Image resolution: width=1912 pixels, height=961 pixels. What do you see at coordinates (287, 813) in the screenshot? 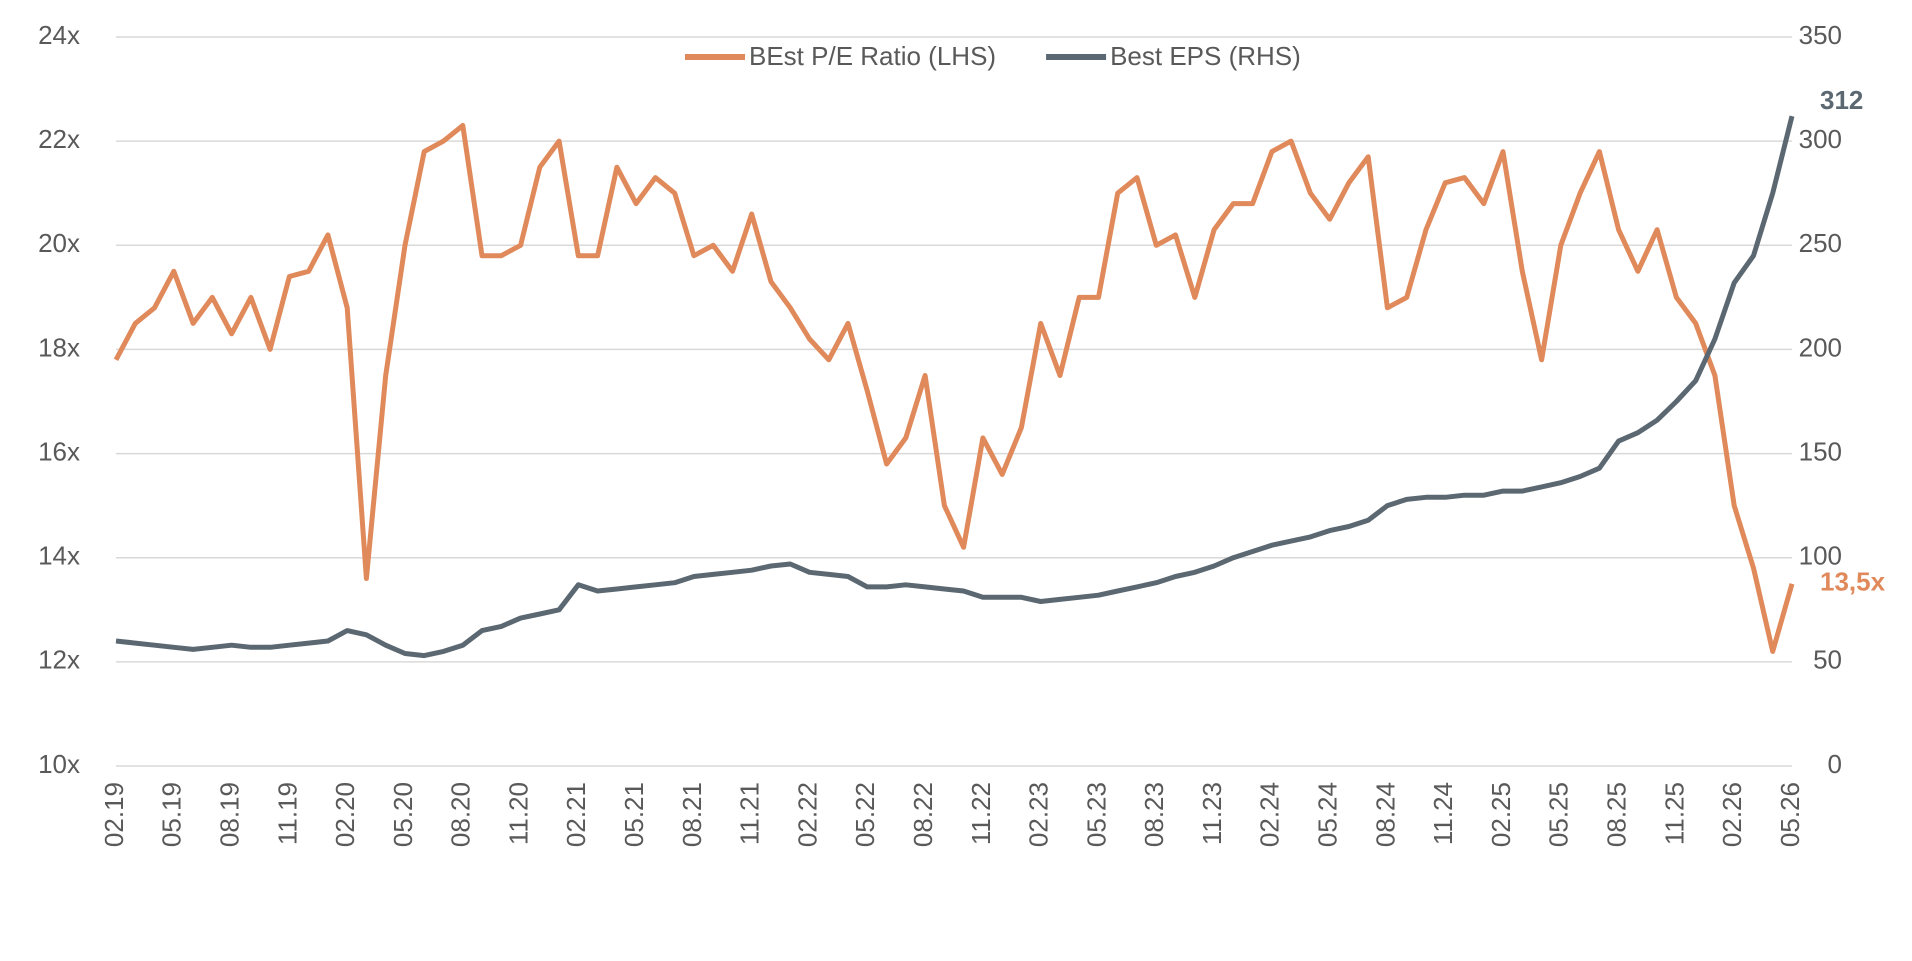
I see `x-tick-label: 11.19` at bounding box center [287, 813].